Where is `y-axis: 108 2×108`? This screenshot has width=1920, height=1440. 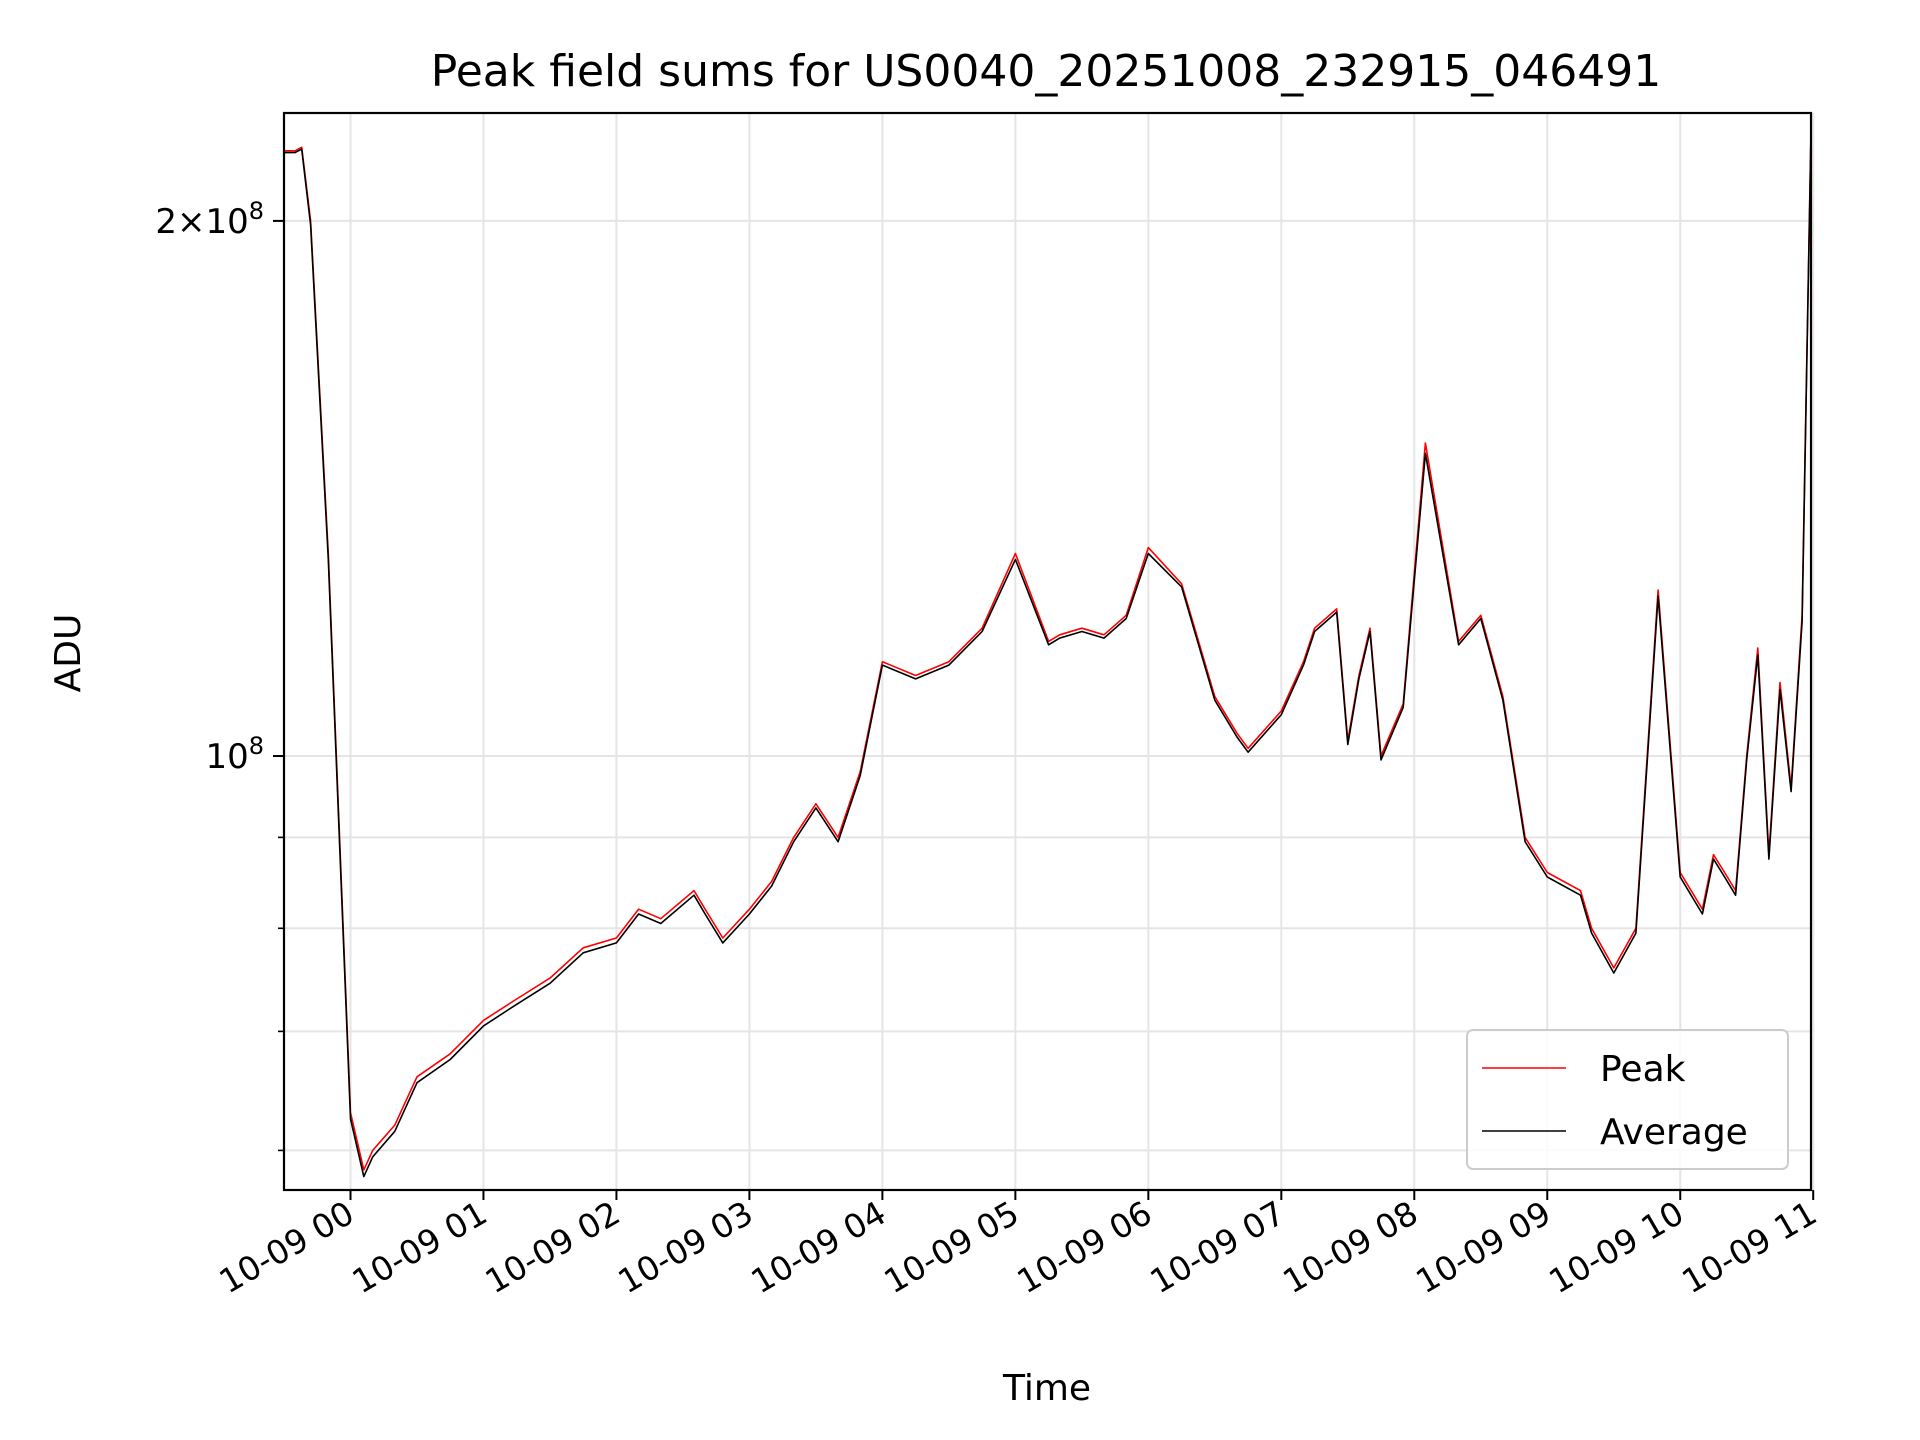 y-axis: 108 2×108 is located at coordinates (219, 674).